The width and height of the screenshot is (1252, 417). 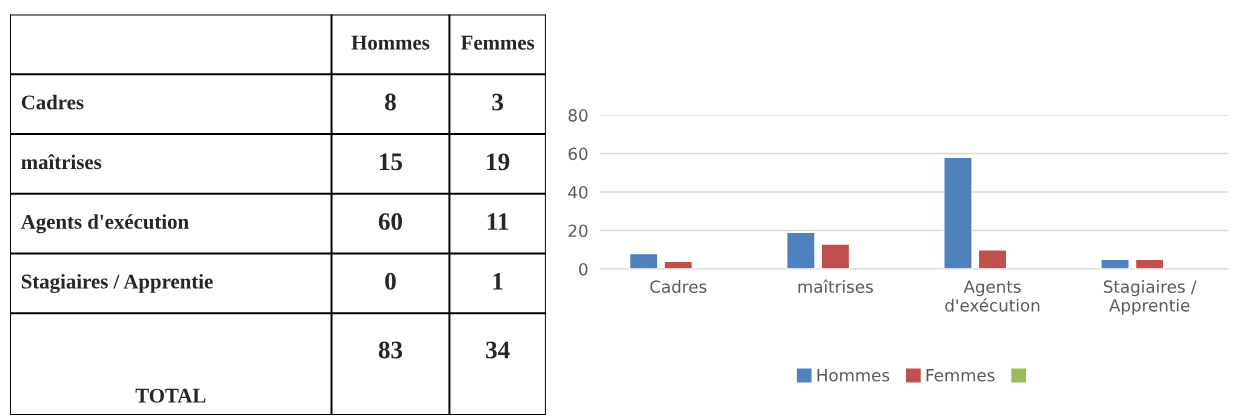 I want to click on data-label: 3, so click(x=498, y=102).